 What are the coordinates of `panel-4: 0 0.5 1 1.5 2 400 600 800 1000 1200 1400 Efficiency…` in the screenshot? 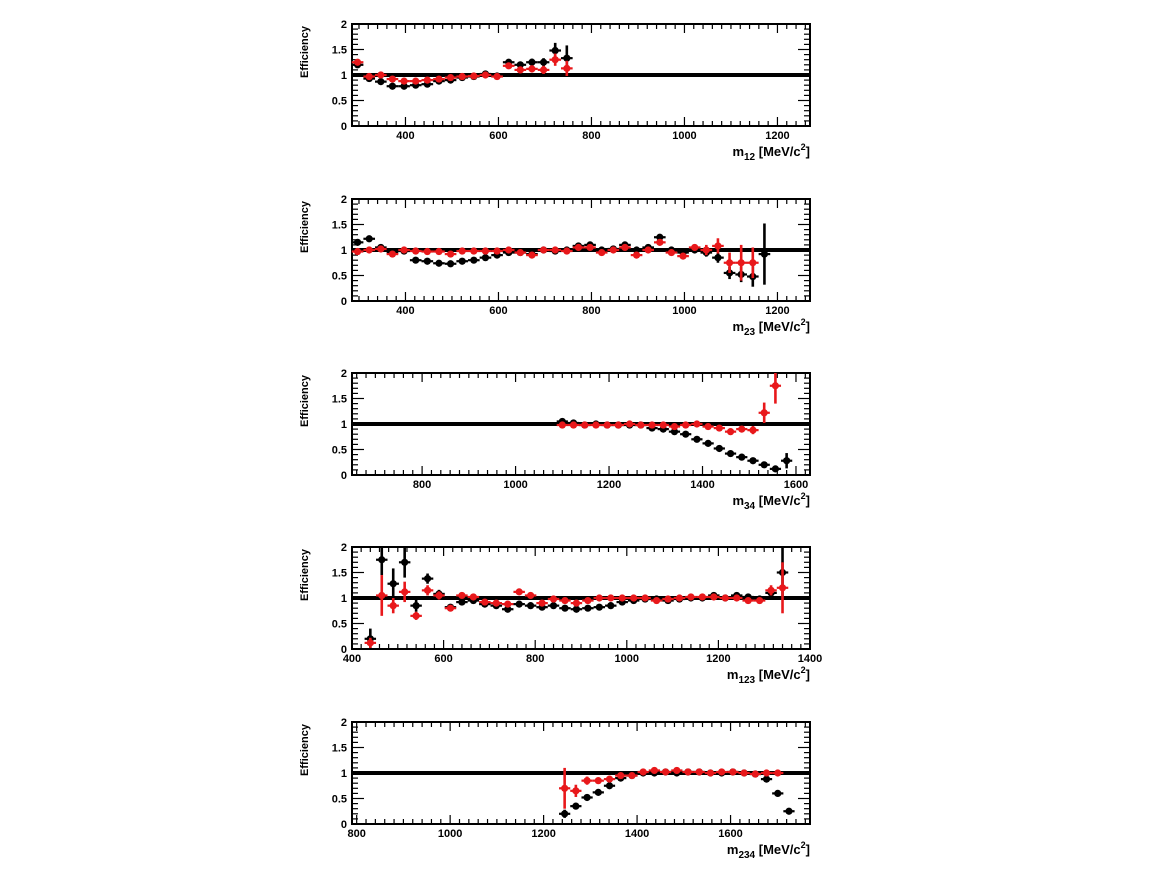 It's located at (560, 614).